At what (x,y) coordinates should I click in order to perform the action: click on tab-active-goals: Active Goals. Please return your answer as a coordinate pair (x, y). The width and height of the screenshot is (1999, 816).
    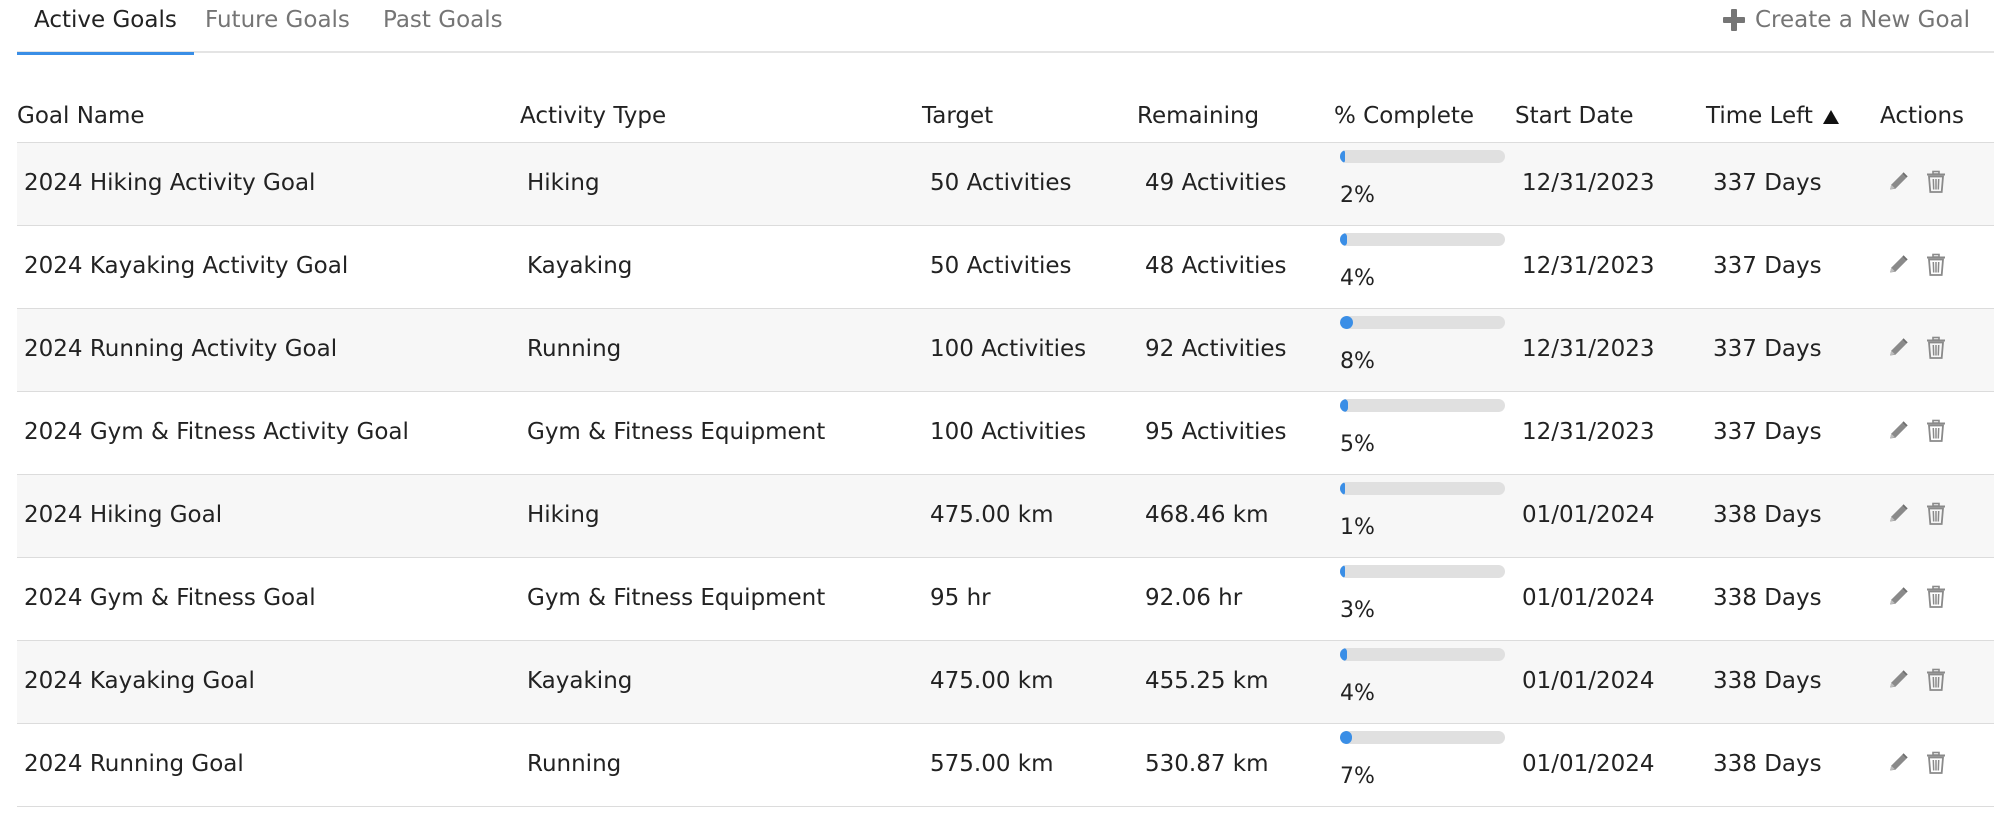
    Looking at the image, I should click on (105, 27).